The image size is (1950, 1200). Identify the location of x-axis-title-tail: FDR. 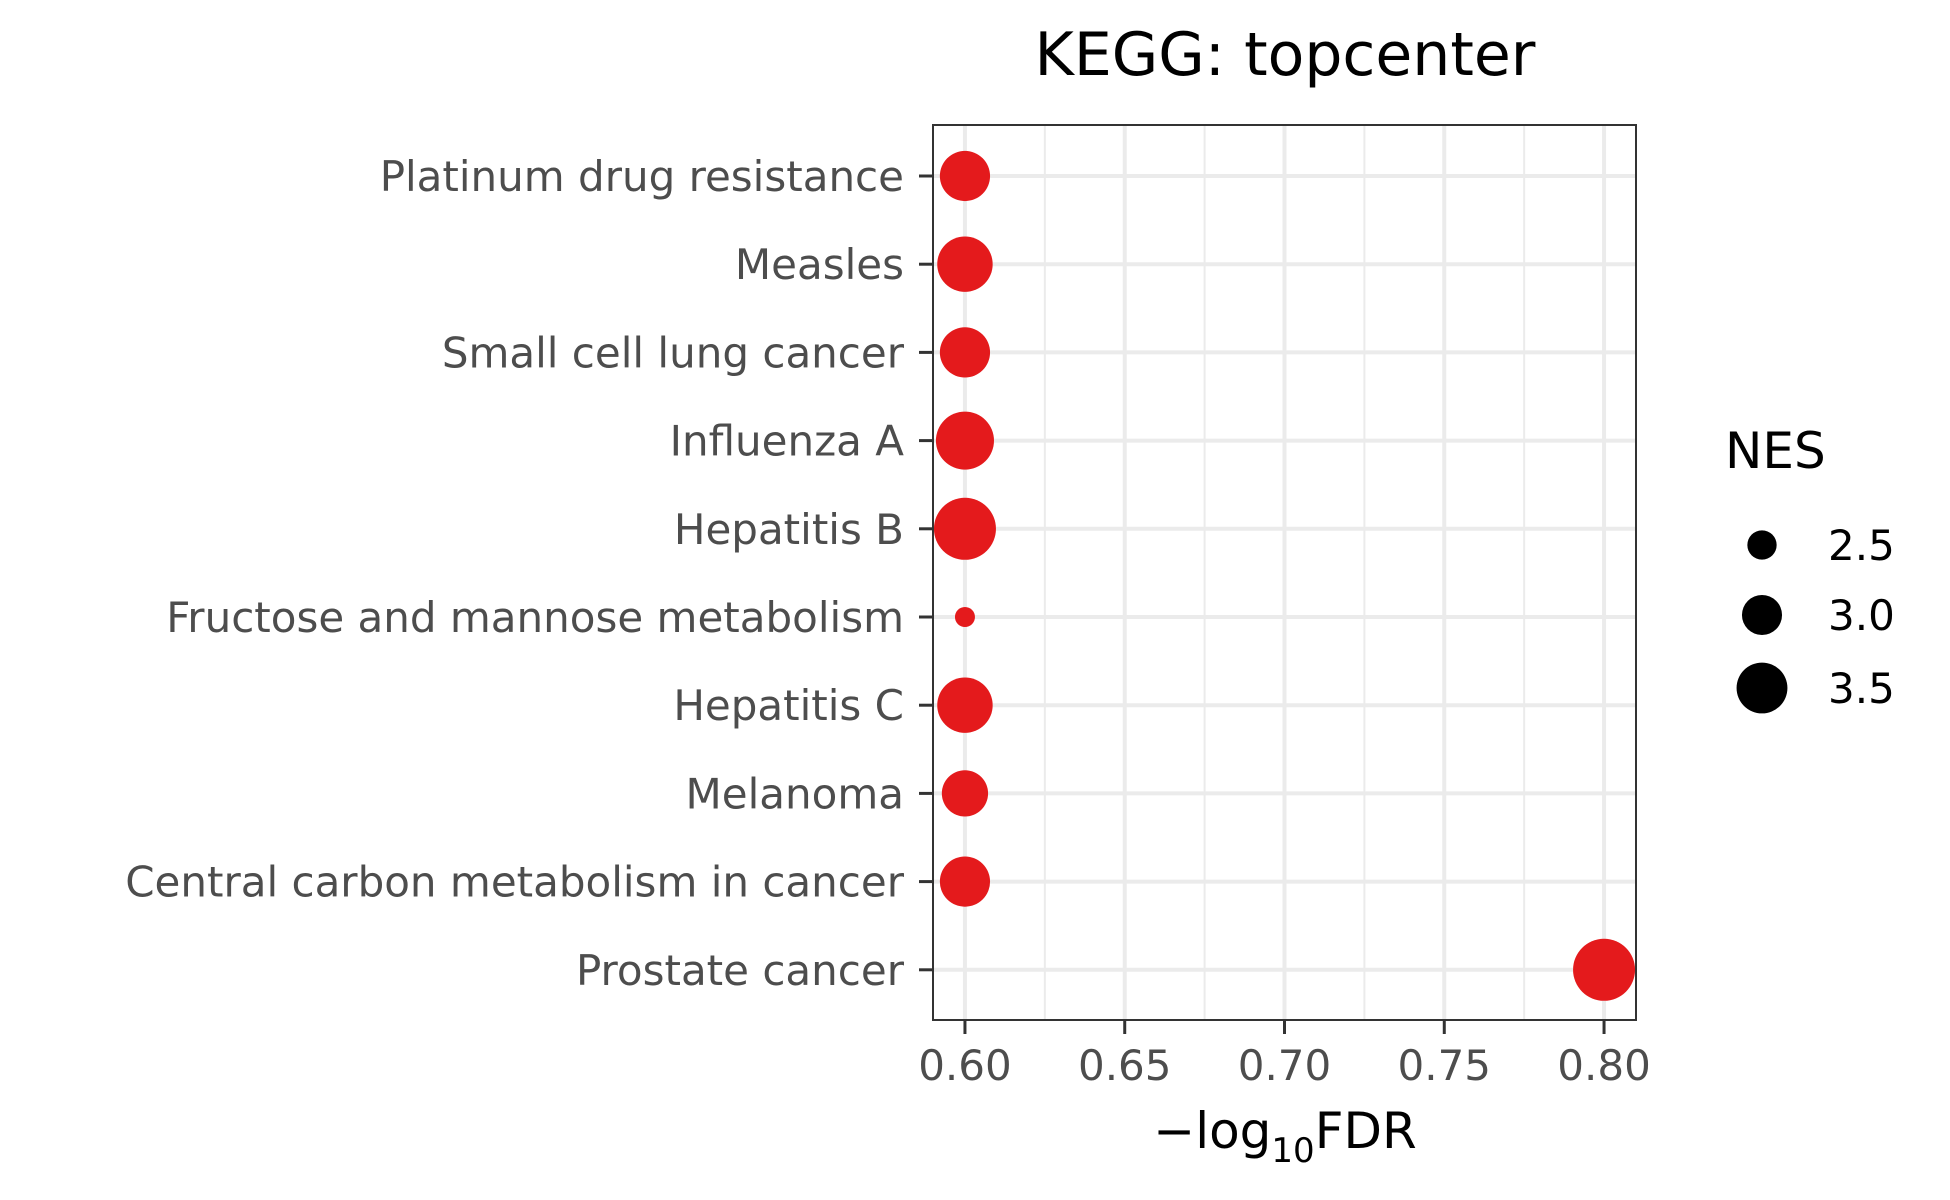
(1366, 1131).